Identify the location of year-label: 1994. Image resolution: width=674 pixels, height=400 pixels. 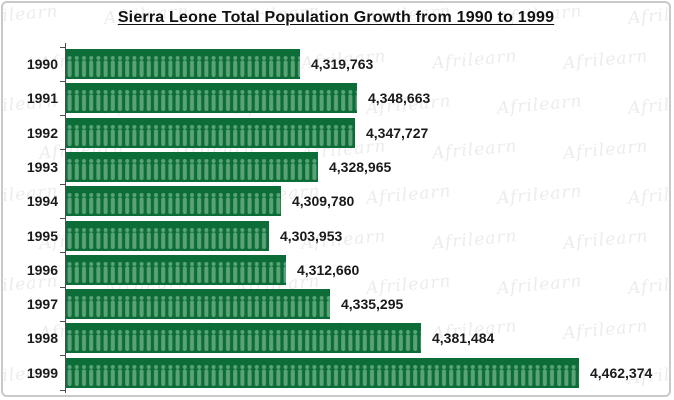
(42, 201).